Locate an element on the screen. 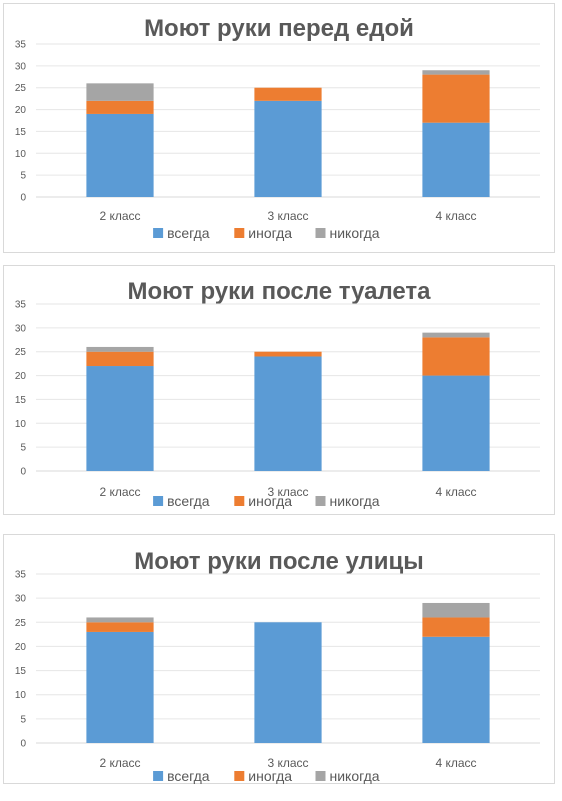 The height and width of the screenshot is (801, 562). chart-title: Моют руки после туалета is located at coordinates (279, 291).